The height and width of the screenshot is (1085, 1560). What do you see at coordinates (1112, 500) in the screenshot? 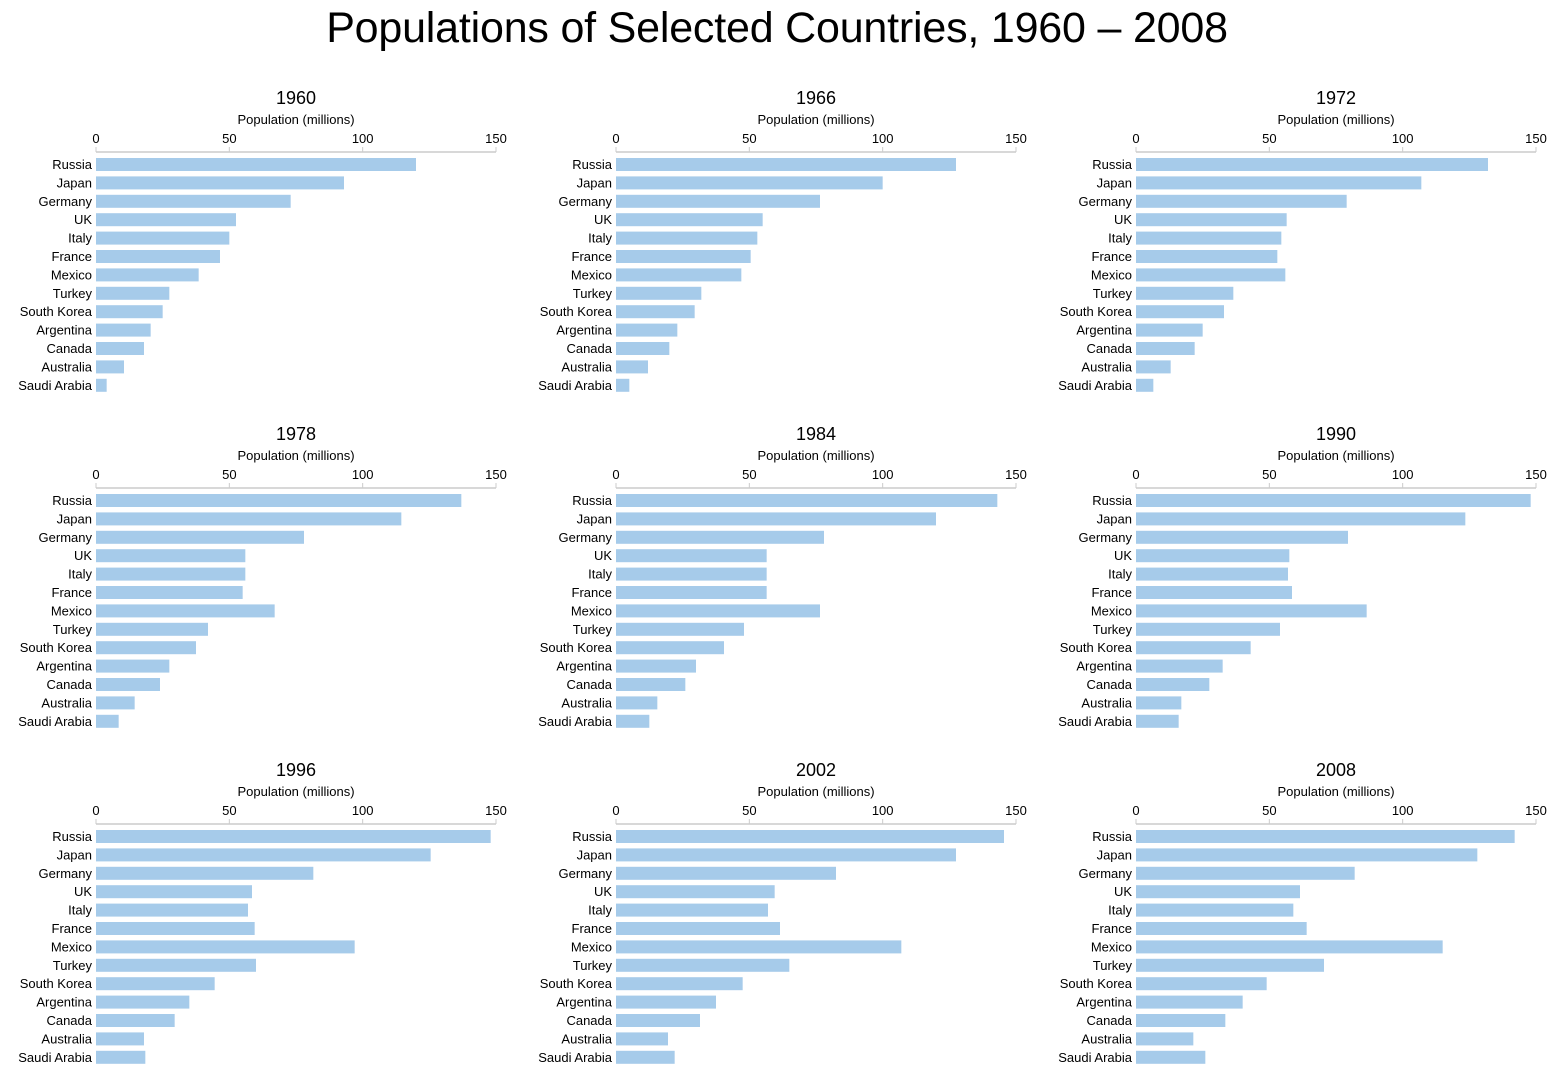
I see `category-label: Russia` at bounding box center [1112, 500].